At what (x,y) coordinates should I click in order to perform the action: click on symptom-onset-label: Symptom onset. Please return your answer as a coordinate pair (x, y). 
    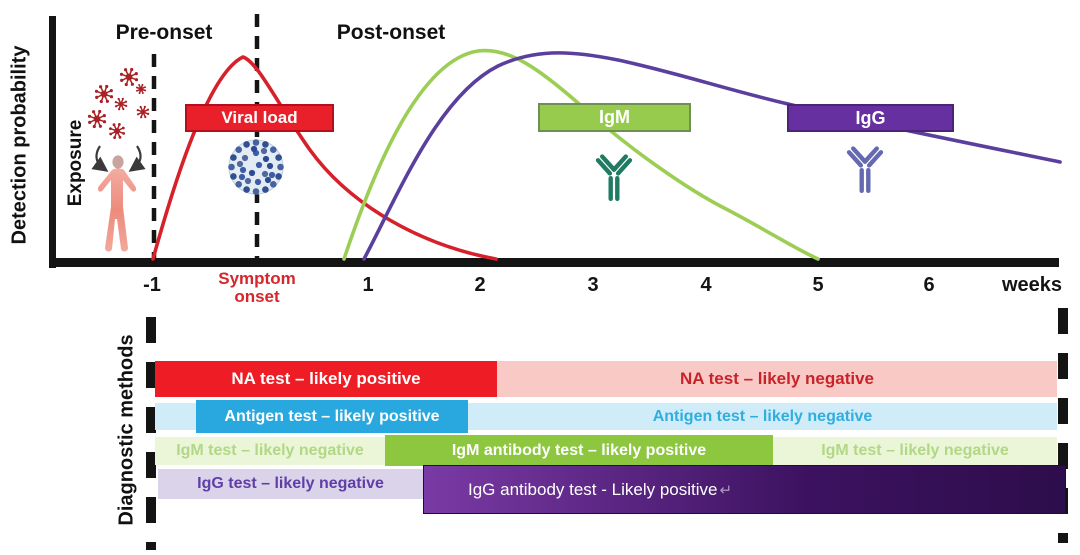
    Looking at the image, I should click on (257, 288).